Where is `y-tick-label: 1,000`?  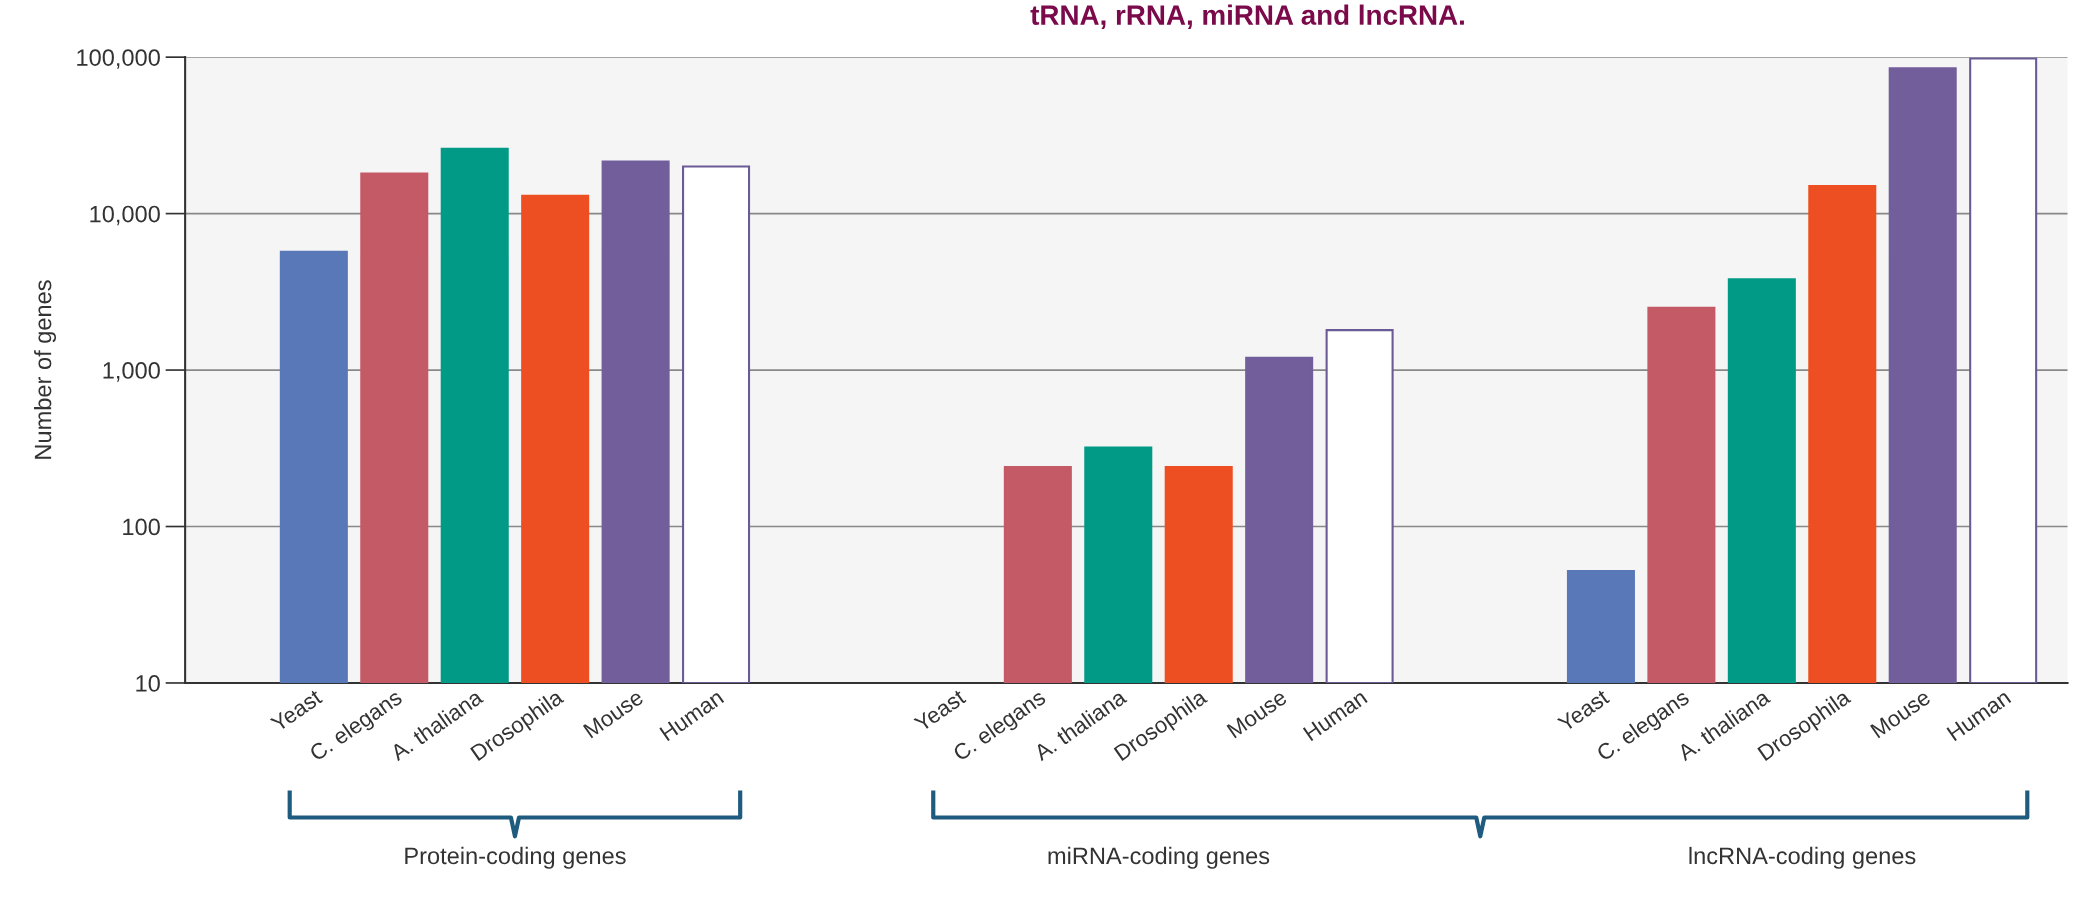 y-tick-label: 1,000 is located at coordinates (131, 372).